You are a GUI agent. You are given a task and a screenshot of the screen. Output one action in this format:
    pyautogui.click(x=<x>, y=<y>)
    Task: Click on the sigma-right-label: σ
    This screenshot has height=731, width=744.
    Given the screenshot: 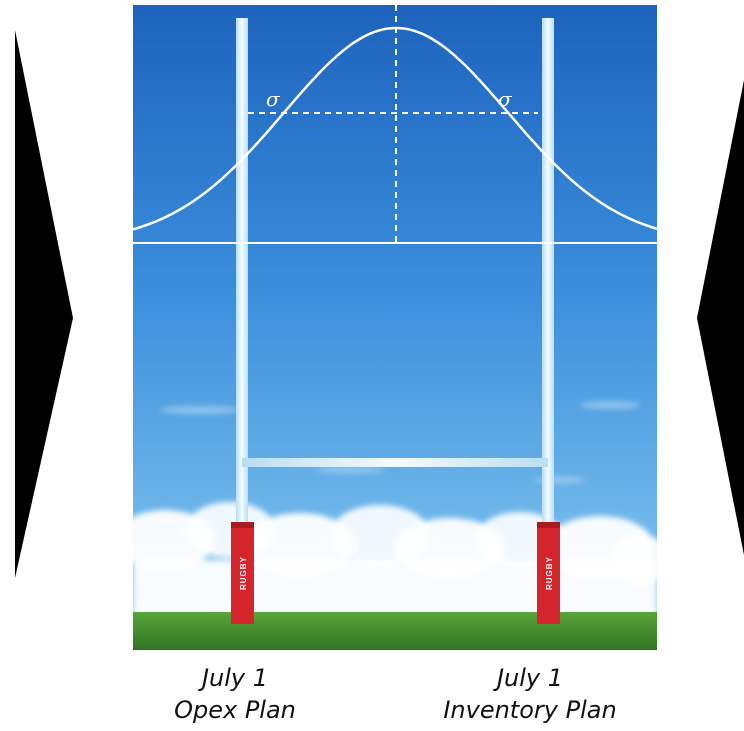 What is the action you would take?
    pyautogui.click(x=505, y=99)
    